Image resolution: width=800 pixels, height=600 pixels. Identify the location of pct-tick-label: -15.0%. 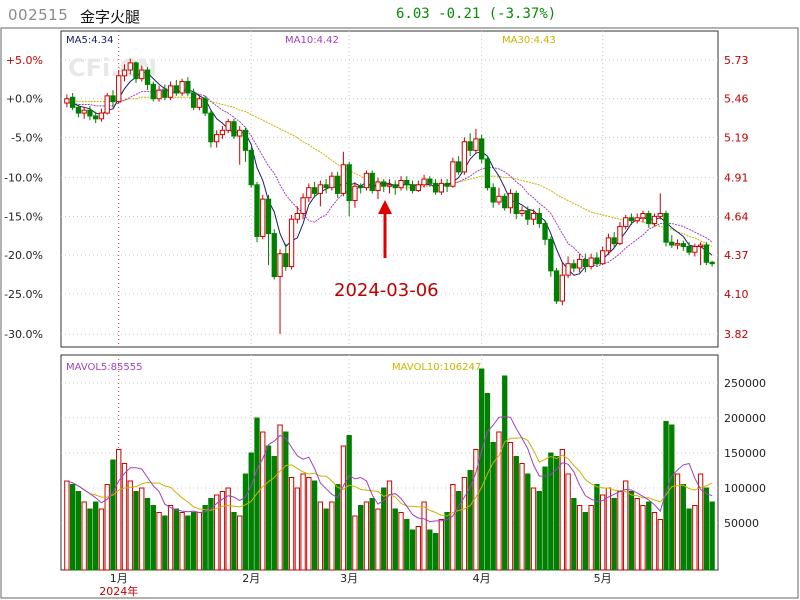
(23, 216).